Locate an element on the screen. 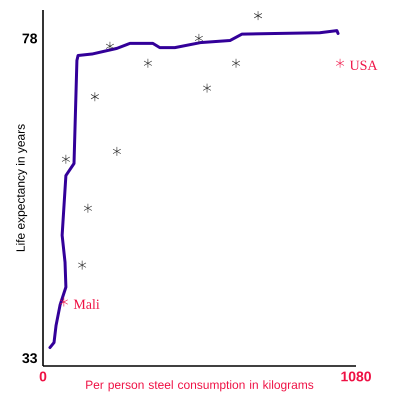  x-tick-label: 0 is located at coordinates (43, 377).